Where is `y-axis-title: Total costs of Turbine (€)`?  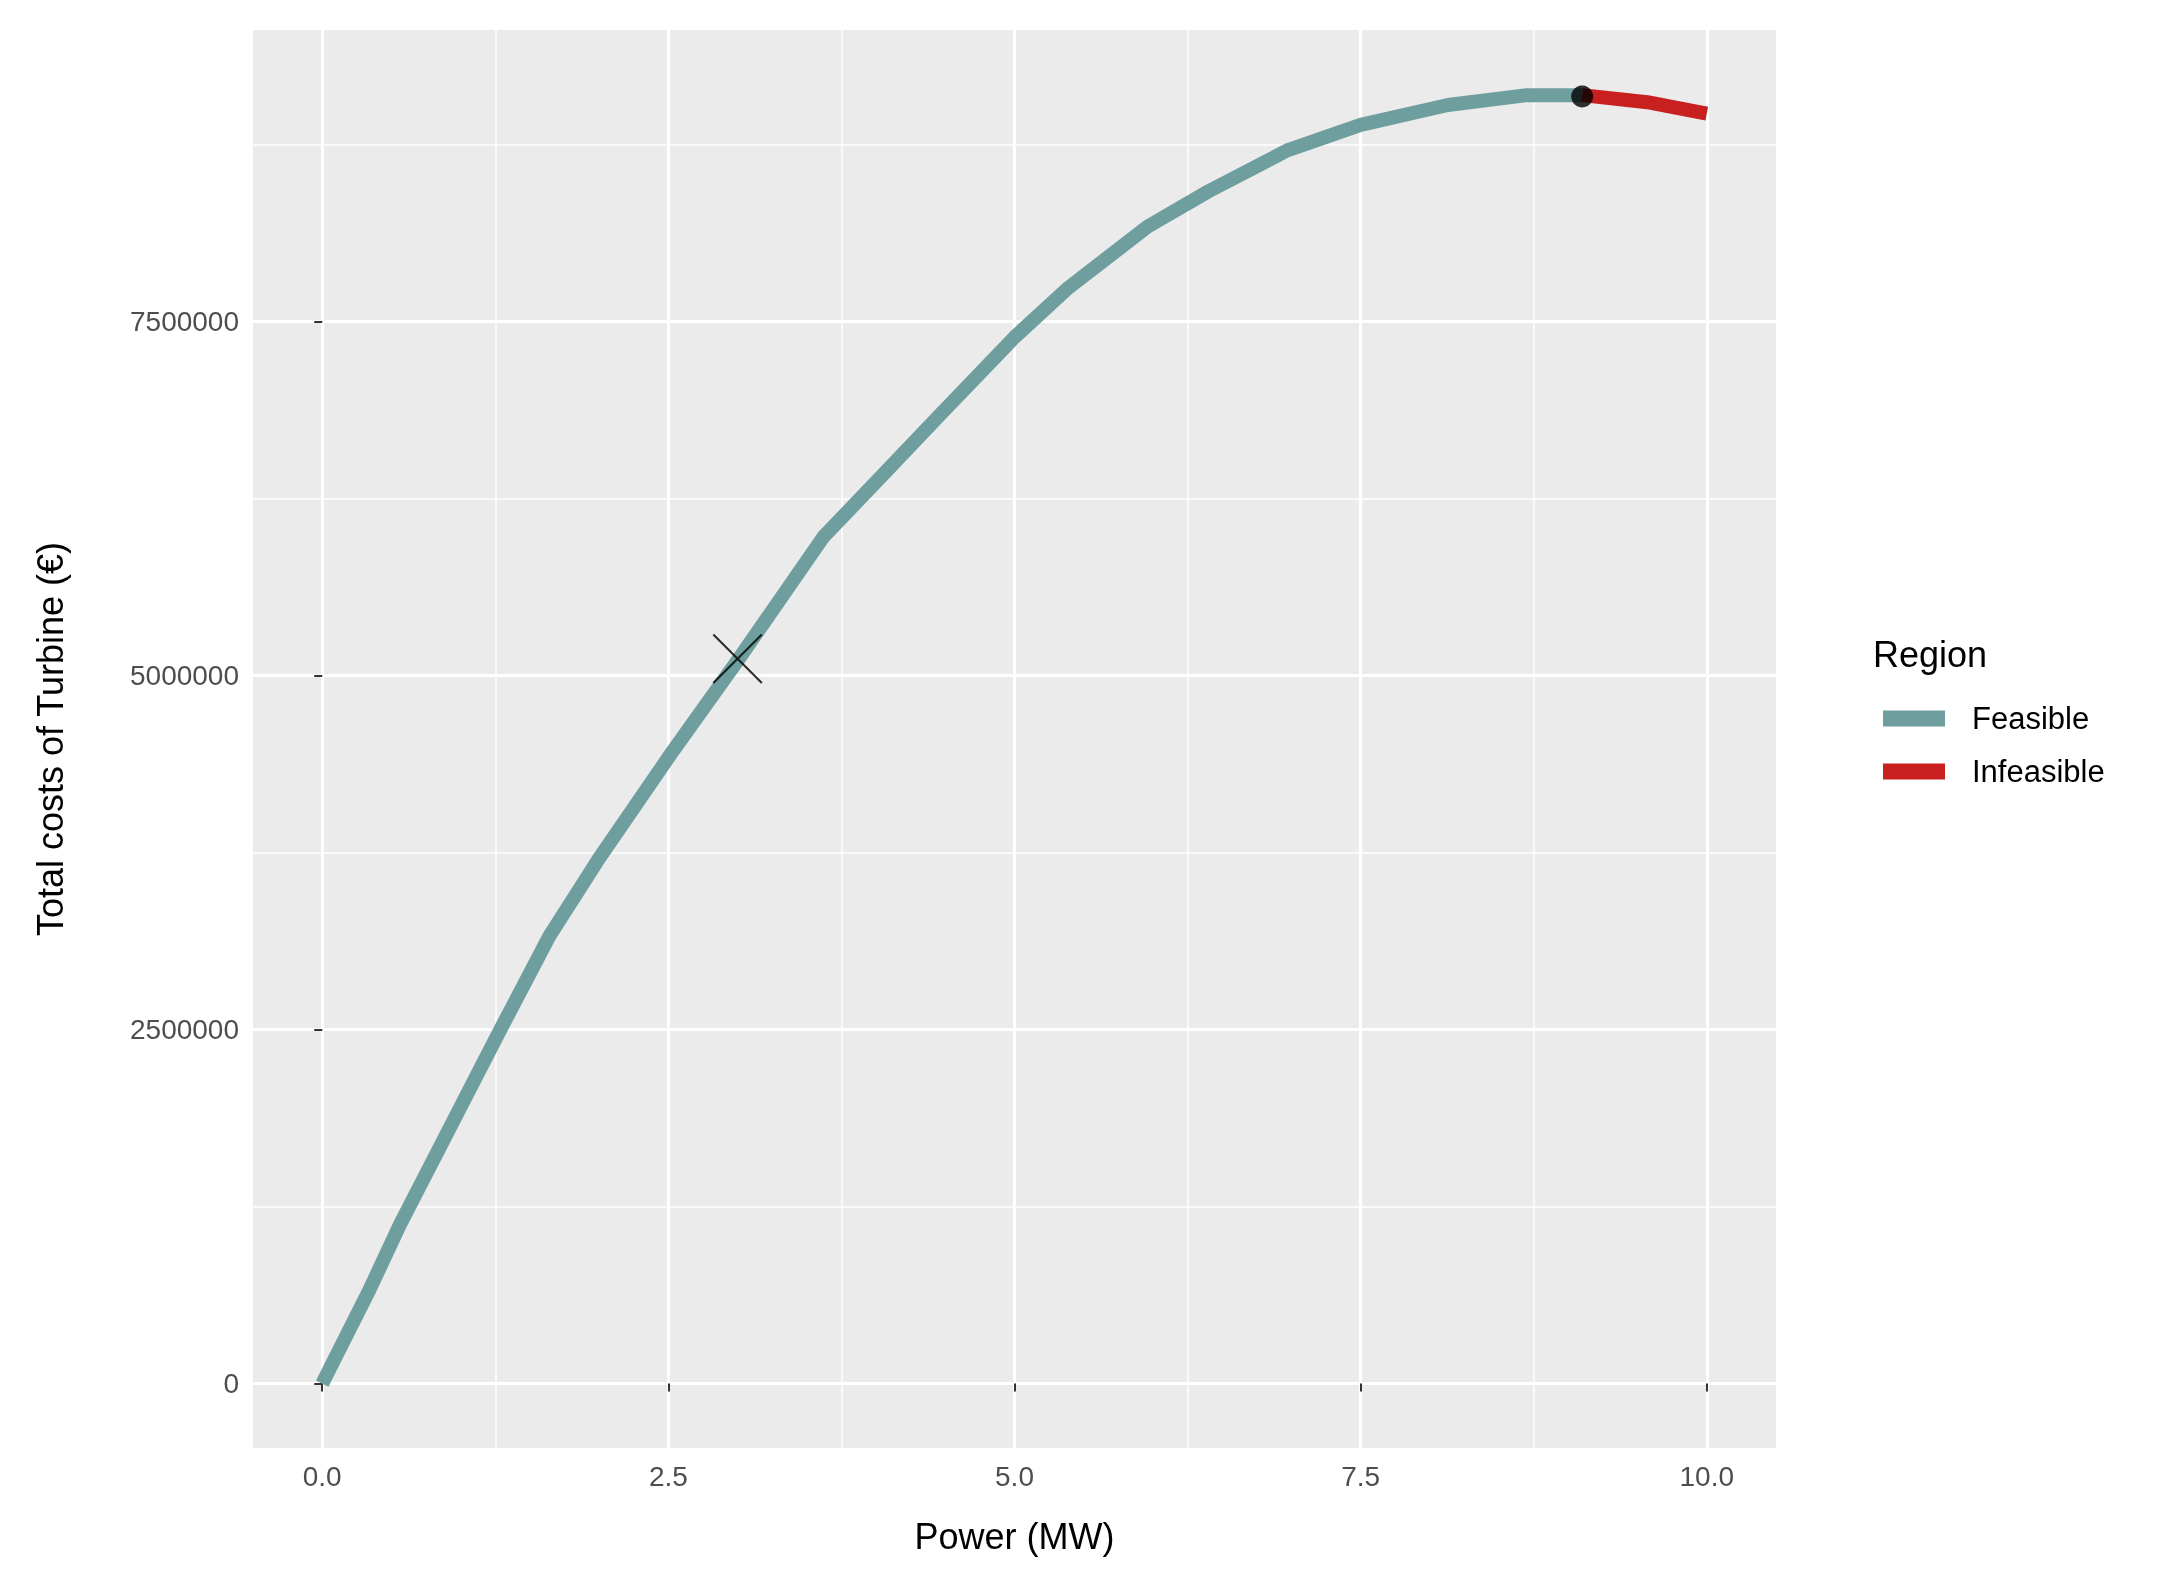
y-axis-title: Total costs of Turbine (€) is located at coordinates (50, 739).